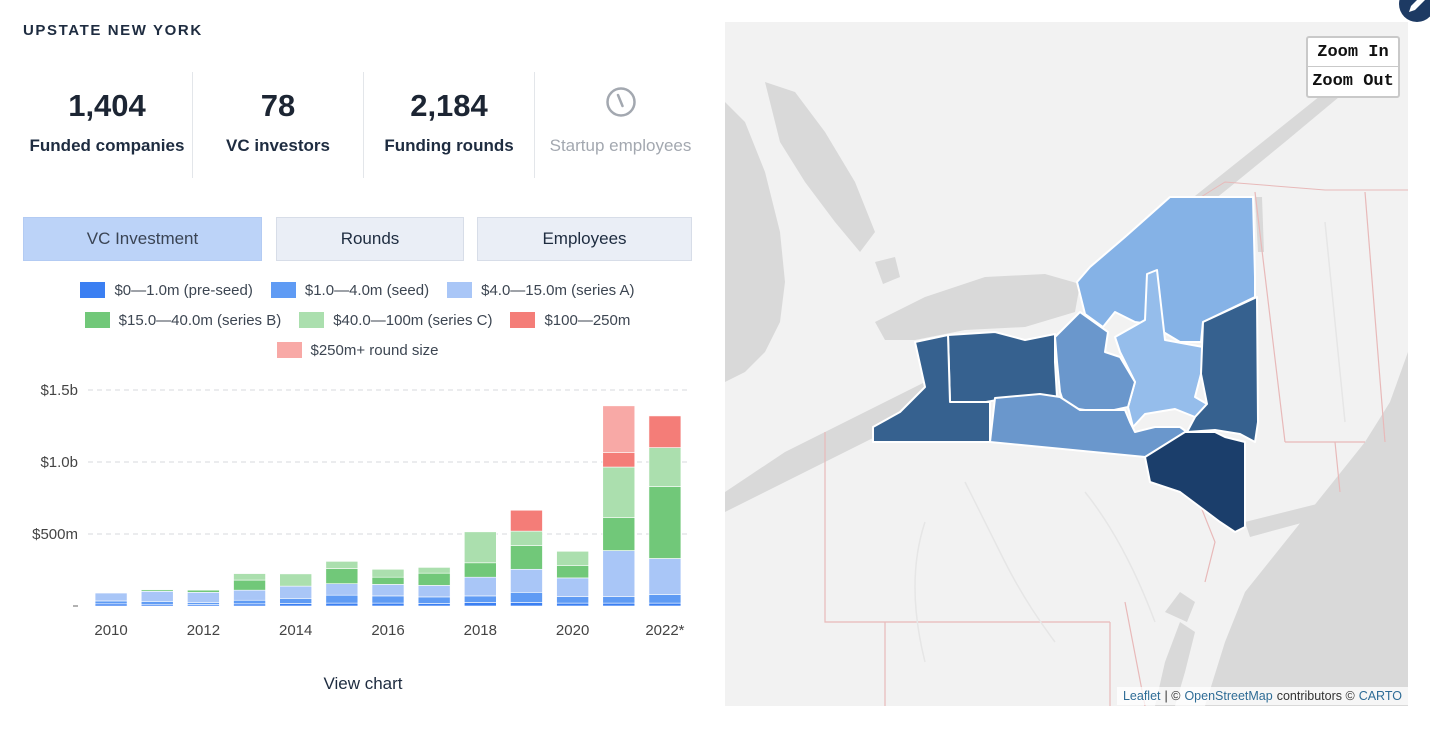 The height and width of the screenshot is (730, 1430). I want to click on region-central-ny, so click(1095, 362).